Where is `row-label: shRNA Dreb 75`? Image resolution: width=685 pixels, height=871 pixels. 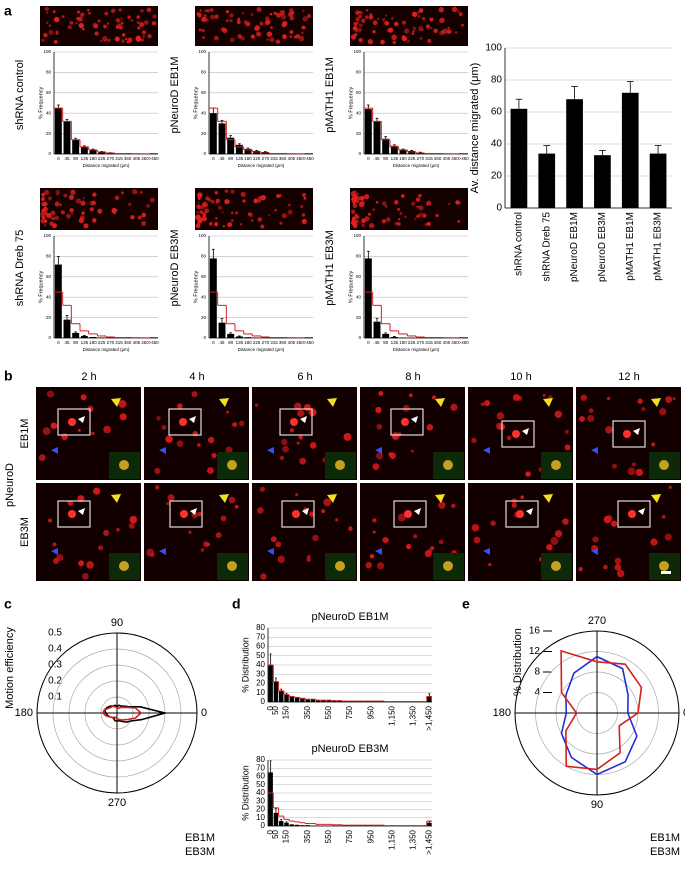 row-label: shRNA Dreb 75 is located at coordinates (20, 268).